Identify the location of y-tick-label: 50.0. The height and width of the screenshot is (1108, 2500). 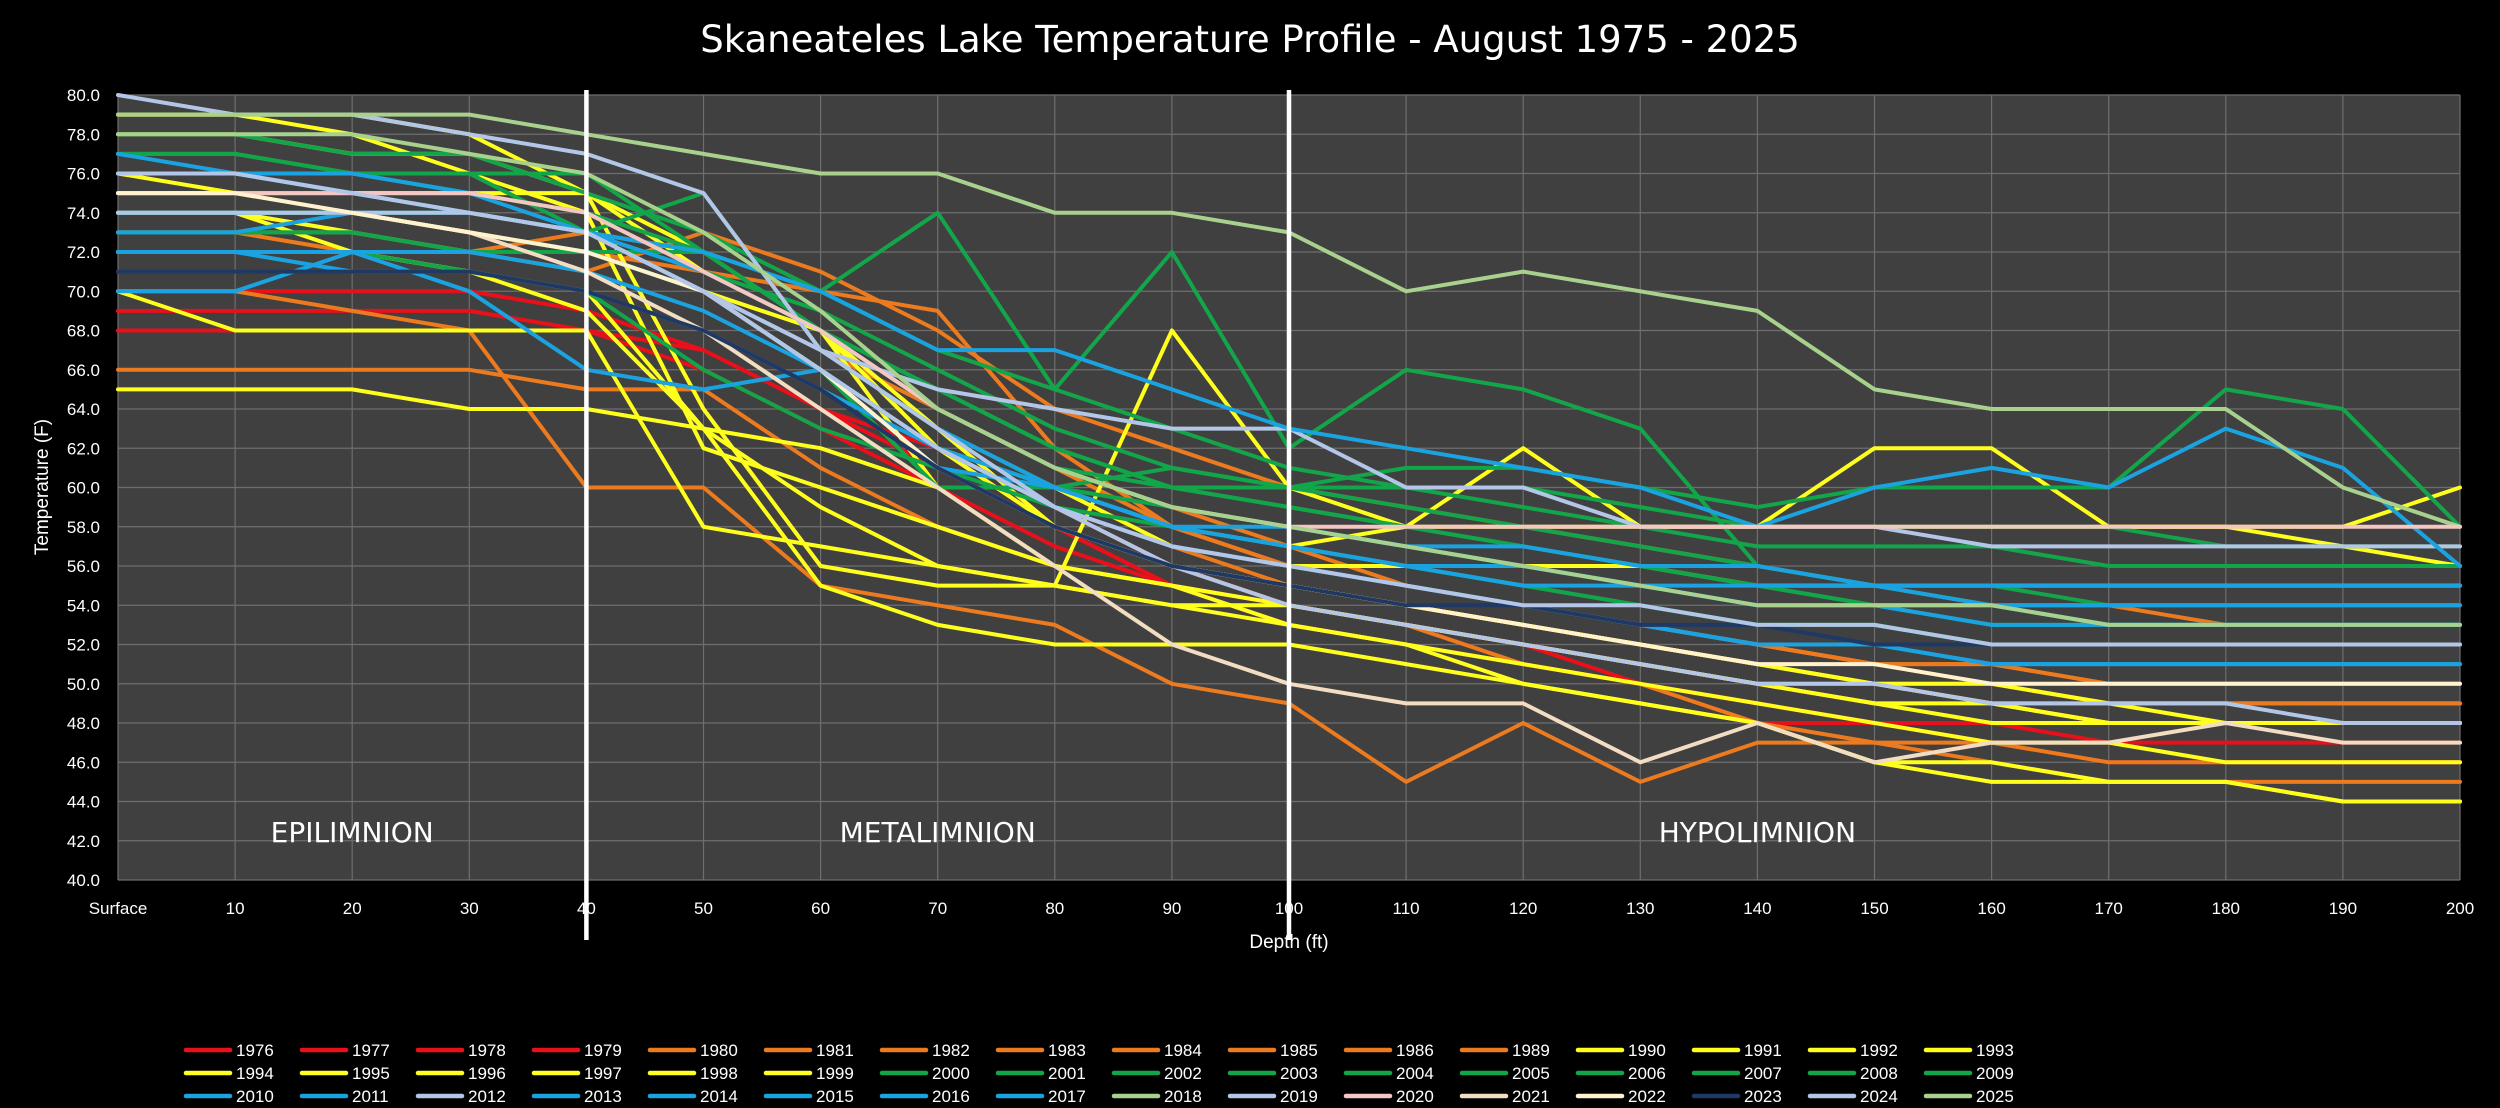
(83, 684).